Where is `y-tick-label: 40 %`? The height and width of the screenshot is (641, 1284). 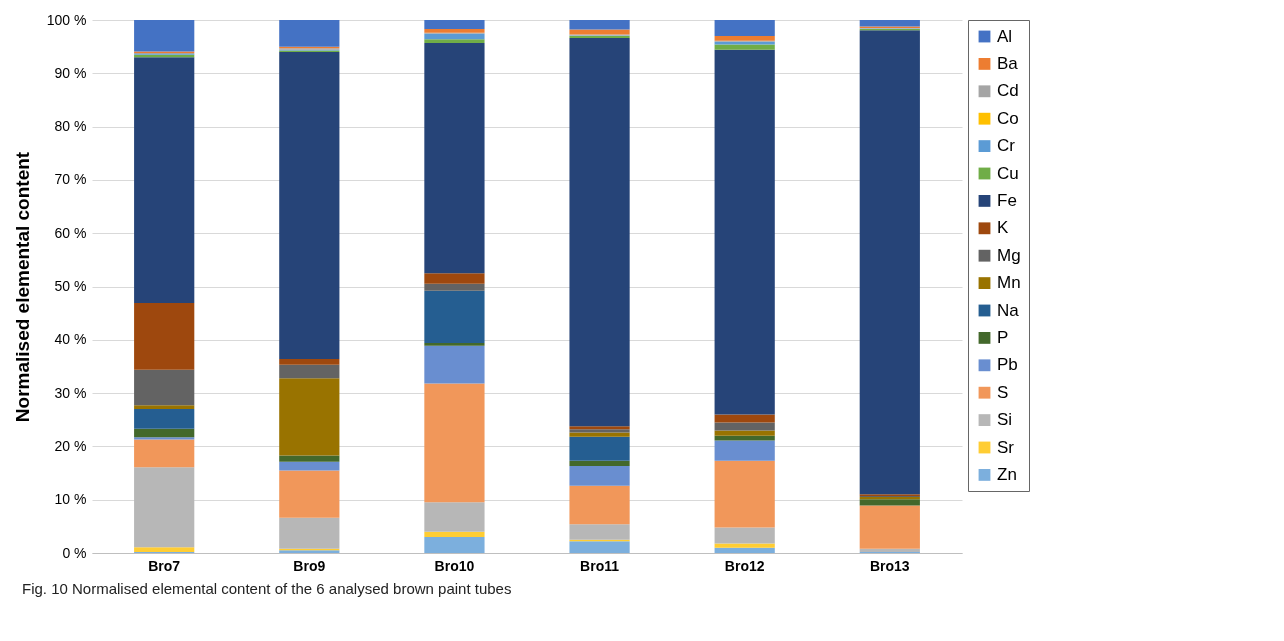 y-tick-label: 40 % is located at coordinates (70, 339).